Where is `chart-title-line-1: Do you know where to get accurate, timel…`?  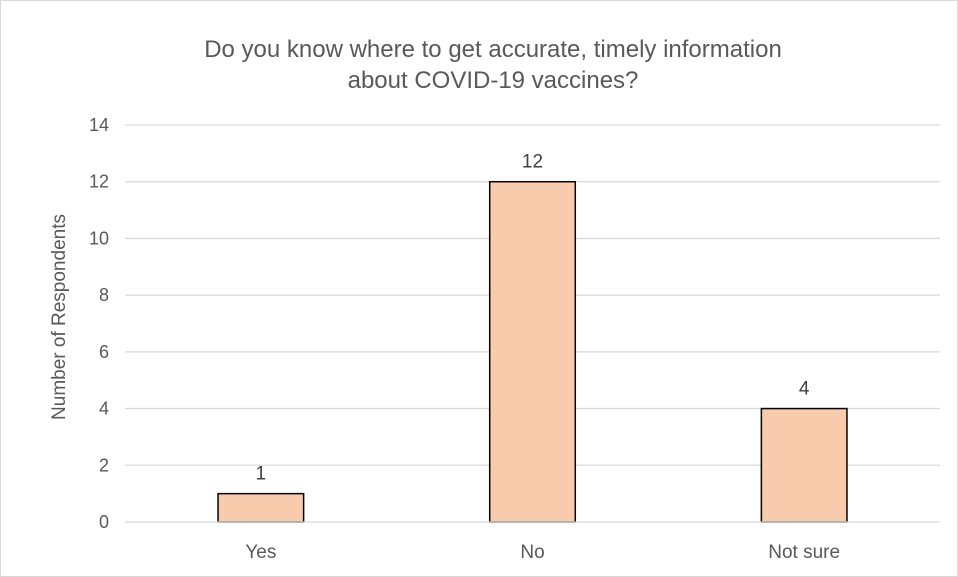
chart-title-line-1: Do you know where to get accurate, timel… is located at coordinates (493, 49).